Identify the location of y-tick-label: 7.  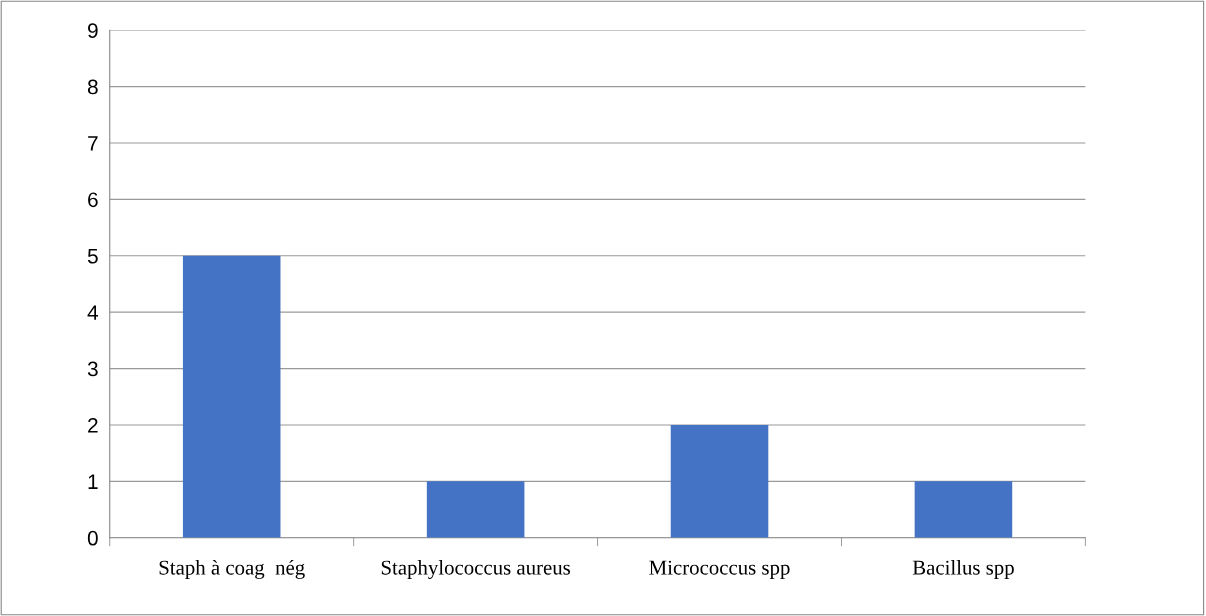
(93, 143).